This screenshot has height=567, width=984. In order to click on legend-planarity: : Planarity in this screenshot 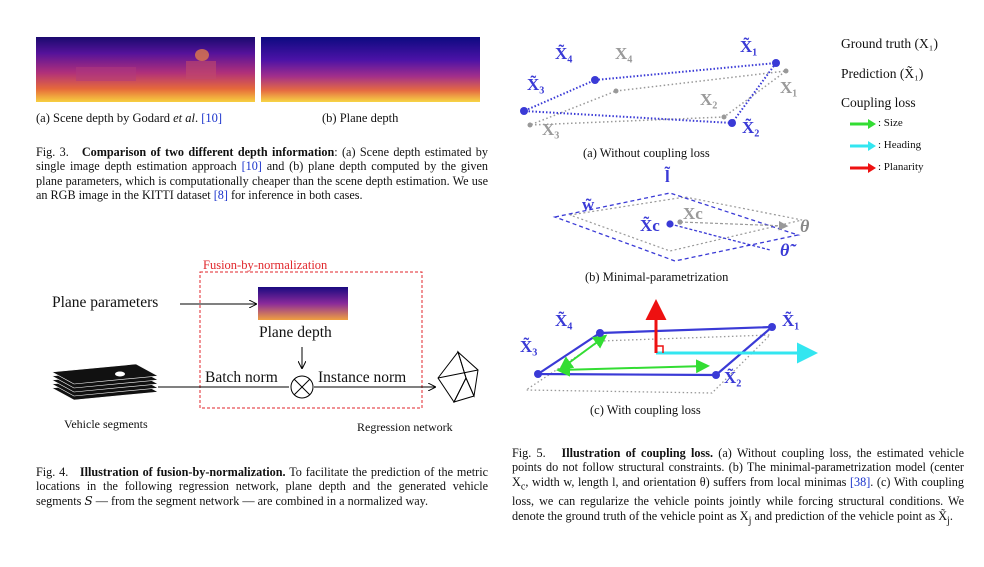, I will do `click(901, 167)`.